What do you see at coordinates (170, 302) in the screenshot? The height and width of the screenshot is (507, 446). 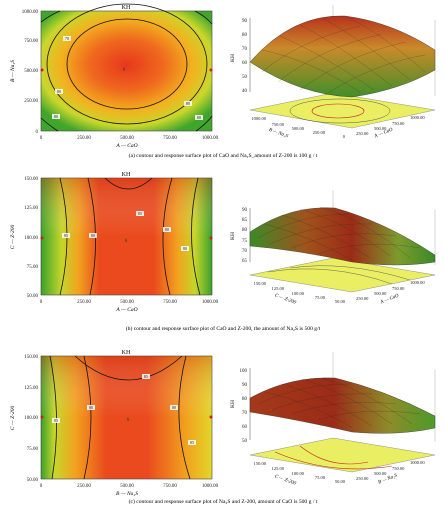 I see `panel-b-x-tick: 750.00` at bounding box center [170, 302].